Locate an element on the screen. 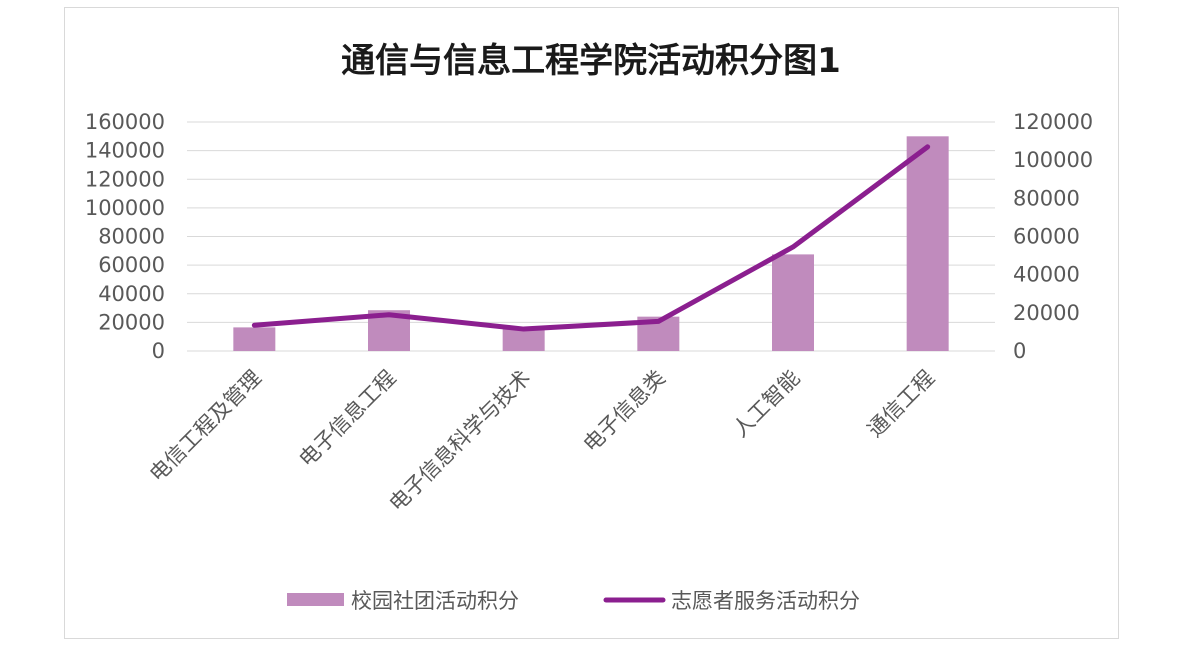  chart-title: 通信与信息工程学院活动积分图1 is located at coordinates (591, 61).